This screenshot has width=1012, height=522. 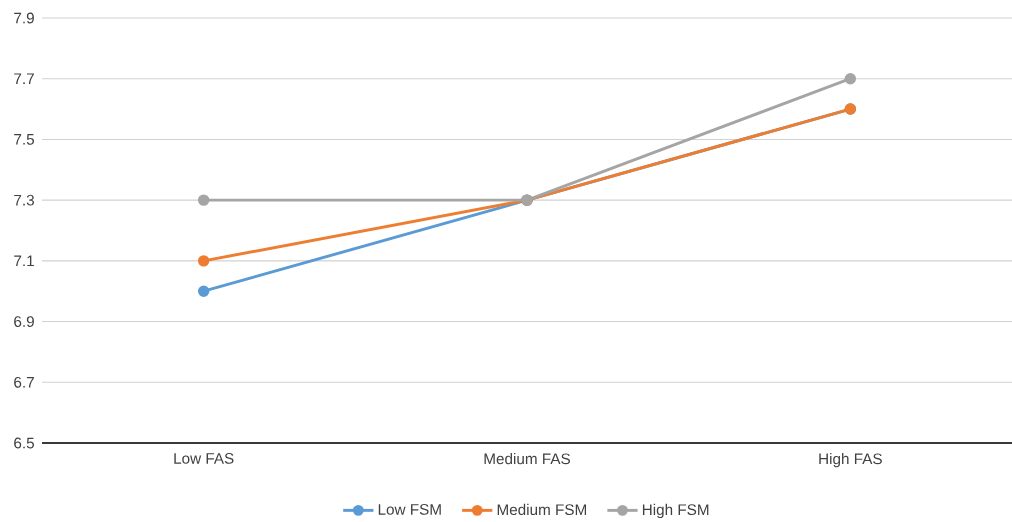 I want to click on legend-label: High FSM, so click(x=675, y=511).